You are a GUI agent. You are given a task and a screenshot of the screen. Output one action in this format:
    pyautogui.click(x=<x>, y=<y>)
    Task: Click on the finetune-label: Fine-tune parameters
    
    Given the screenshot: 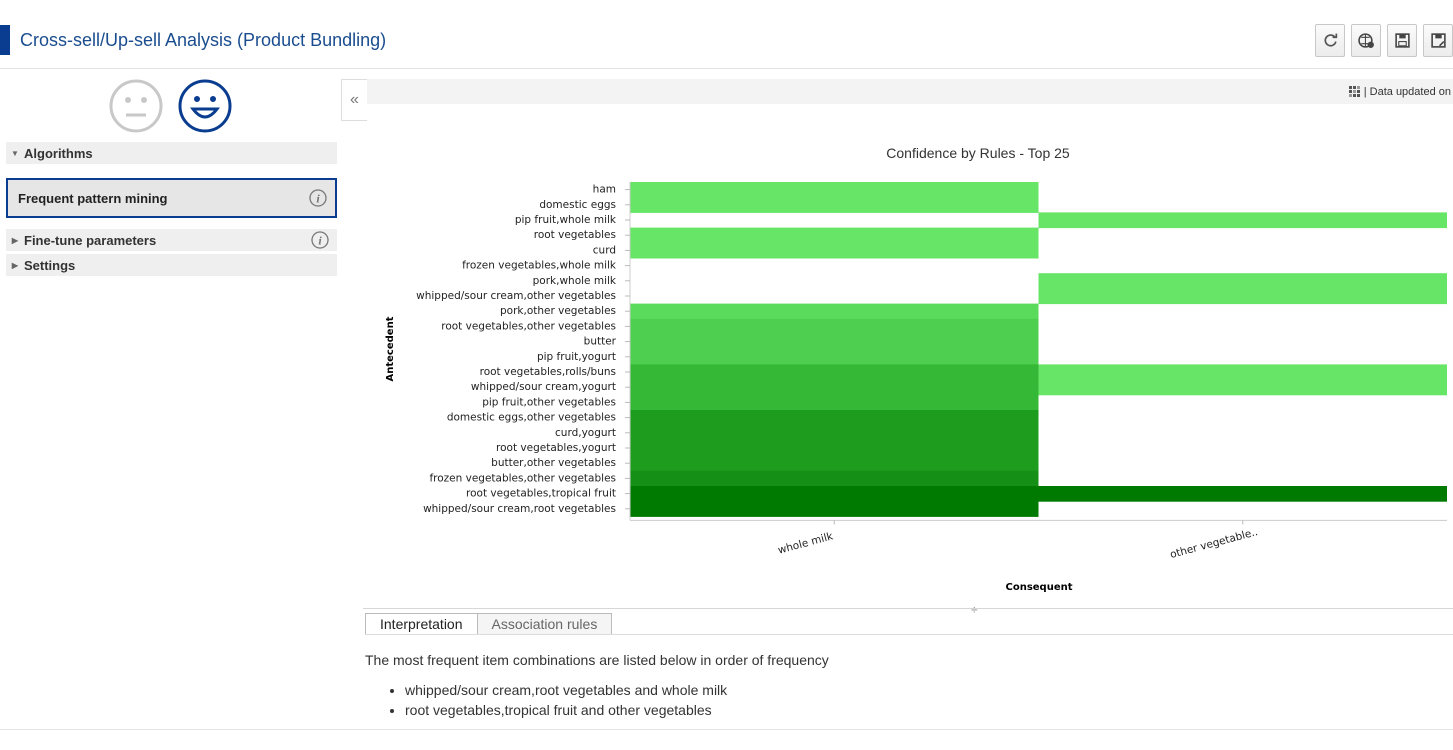 What is the action you would take?
    pyautogui.click(x=90, y=240)
    